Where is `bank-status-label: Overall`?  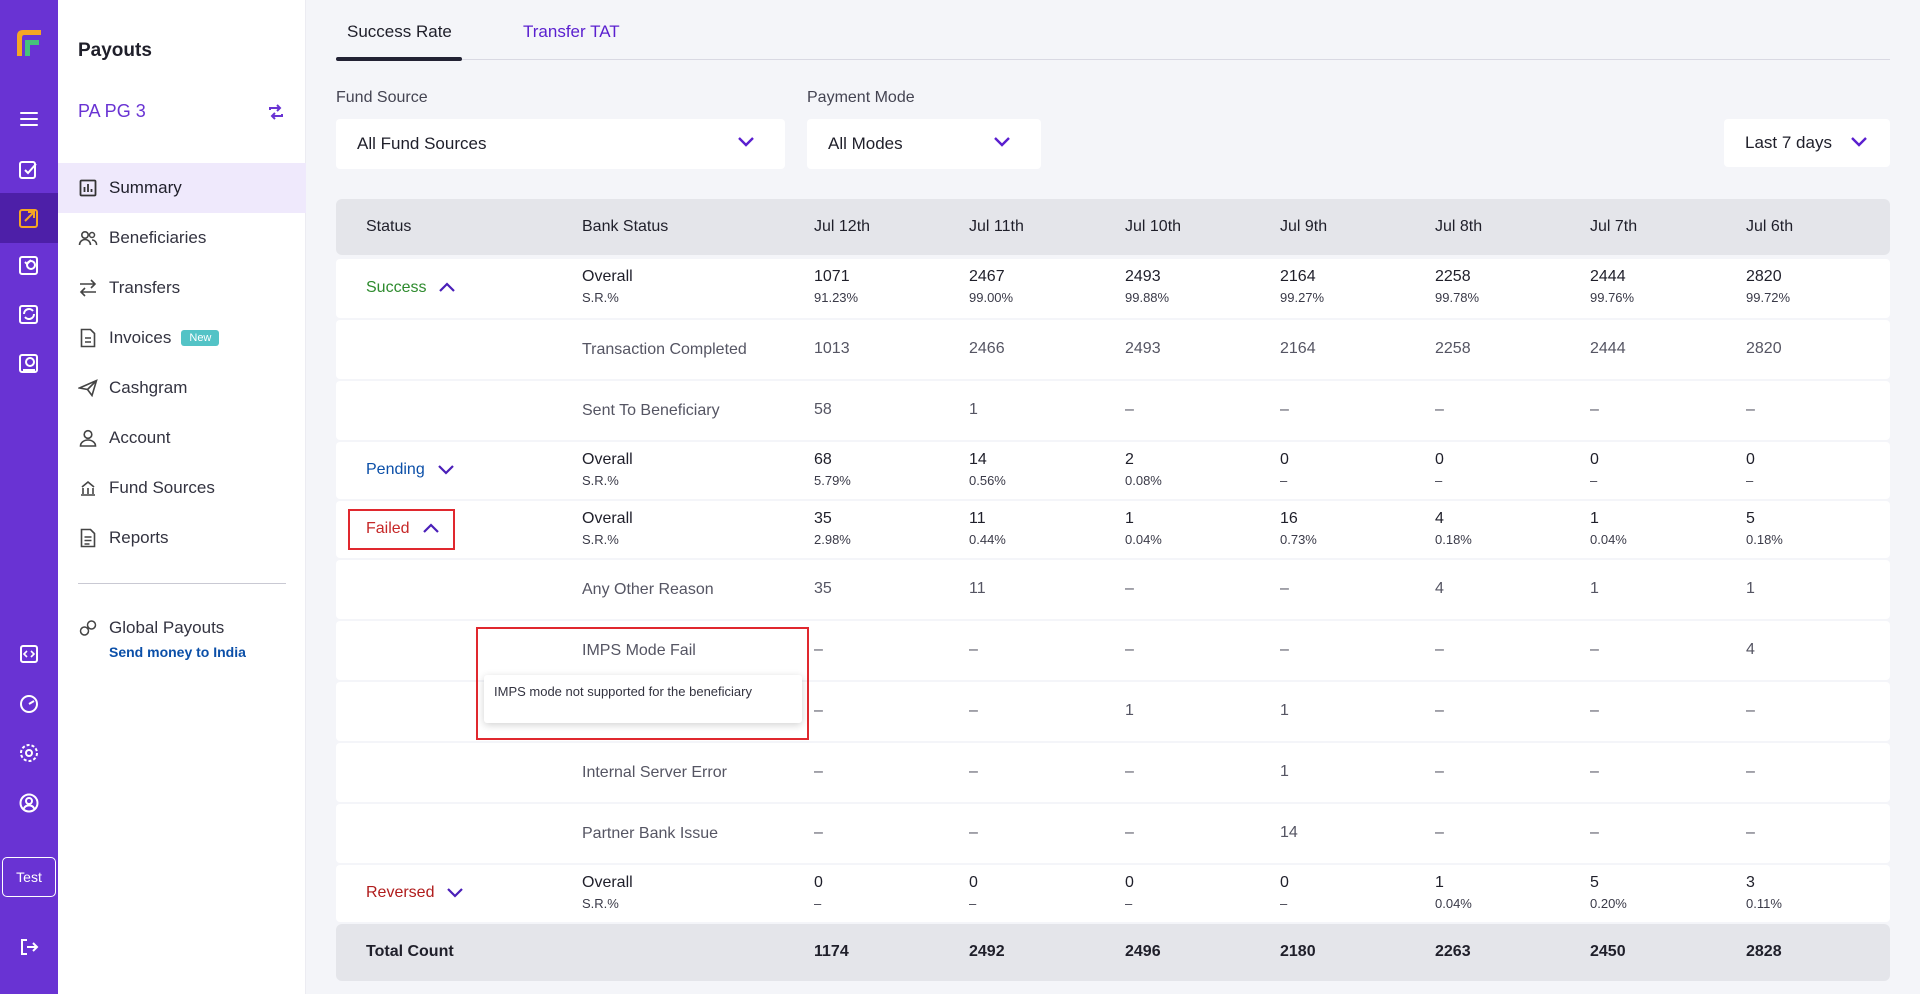
bank-status-label: Overall is located at coordinates (607, 518).